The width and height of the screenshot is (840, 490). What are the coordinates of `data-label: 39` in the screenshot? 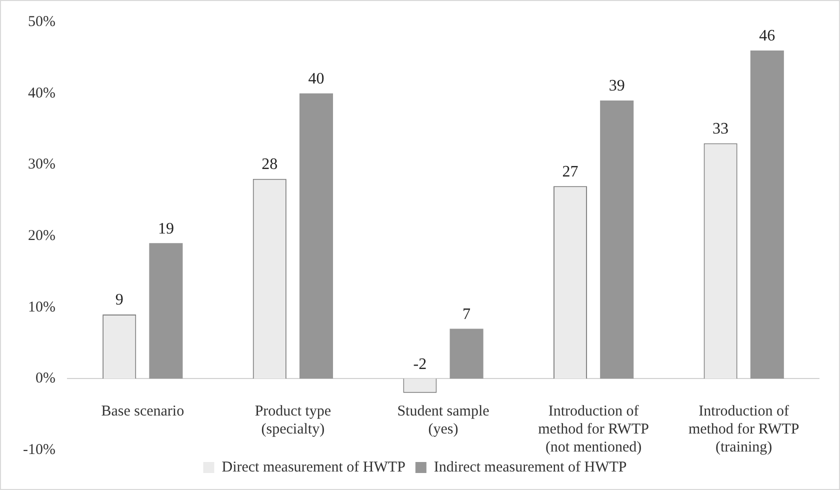 It's located at (616, 86).